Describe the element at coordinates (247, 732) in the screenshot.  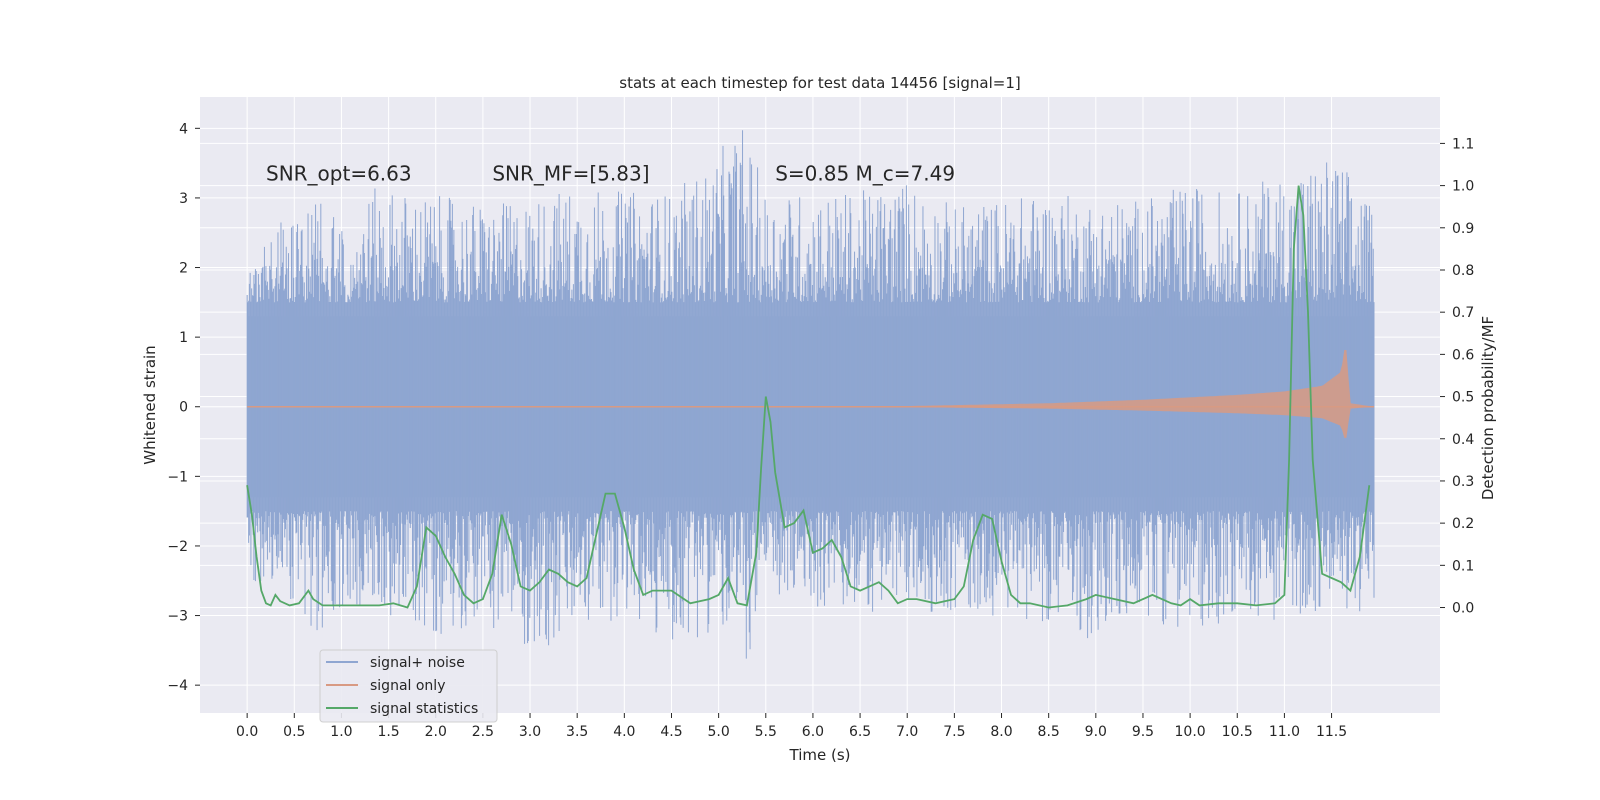
I see `x-tick-label: 0.0` at that location.